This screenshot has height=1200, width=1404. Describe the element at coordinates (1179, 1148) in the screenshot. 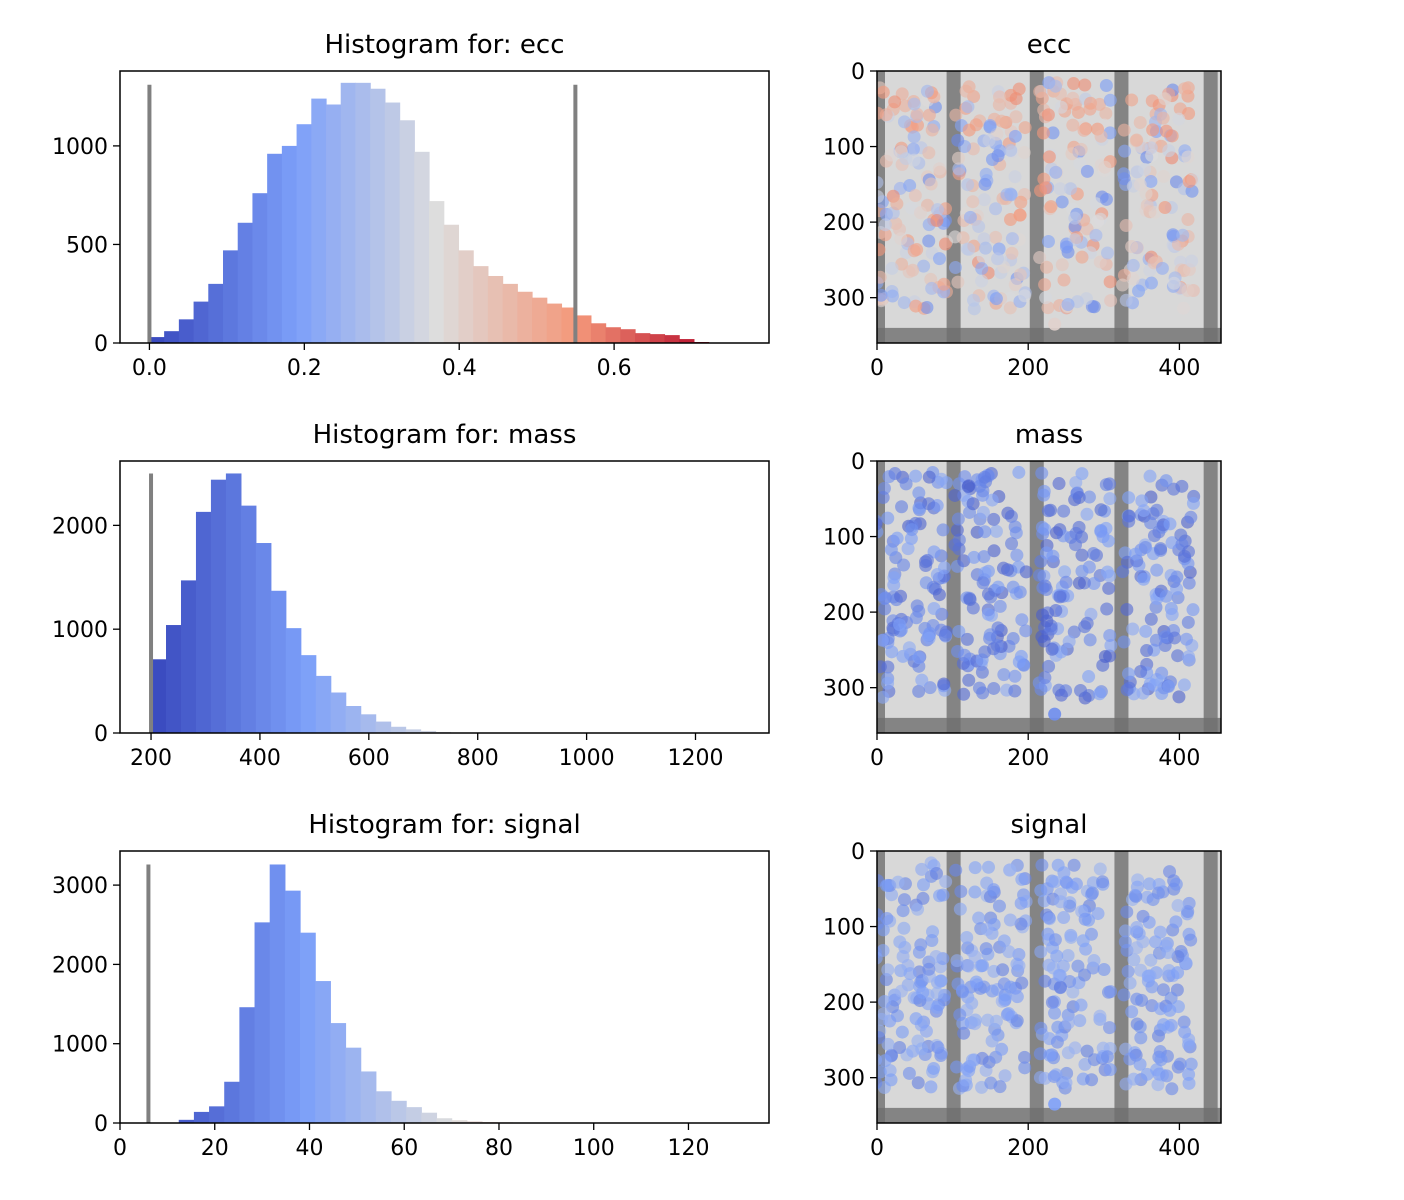

I see `x-tick-label: 400` at that location.